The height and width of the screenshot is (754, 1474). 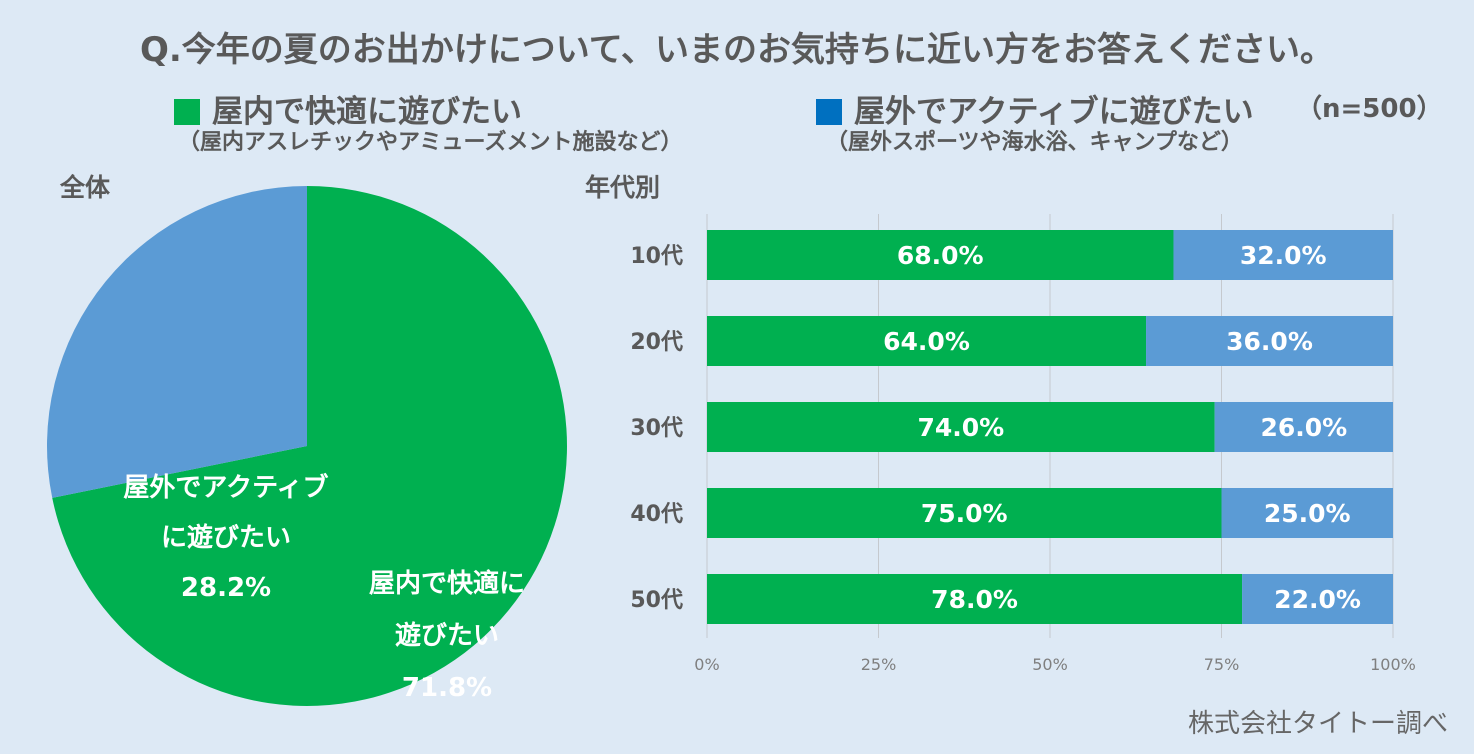 I want to click on pie-label-indoor-line-2: 遊びたい, so click(x=447, y=635).